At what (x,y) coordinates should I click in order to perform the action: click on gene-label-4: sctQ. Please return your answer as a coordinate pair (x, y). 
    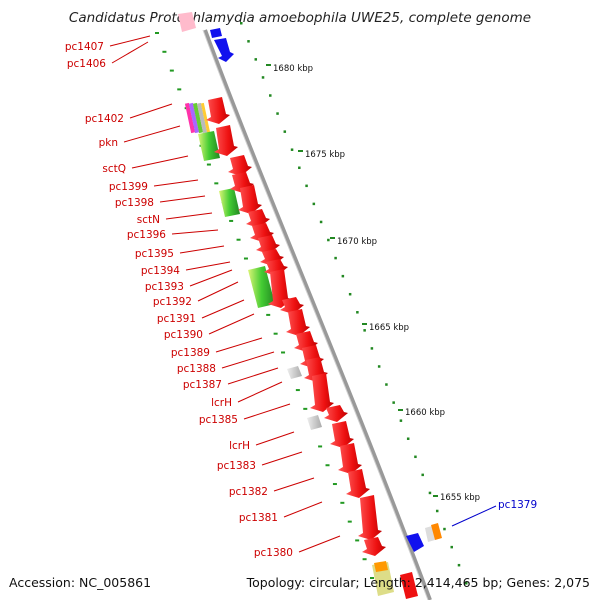
    Looking at the image, I should click on (114, 169).